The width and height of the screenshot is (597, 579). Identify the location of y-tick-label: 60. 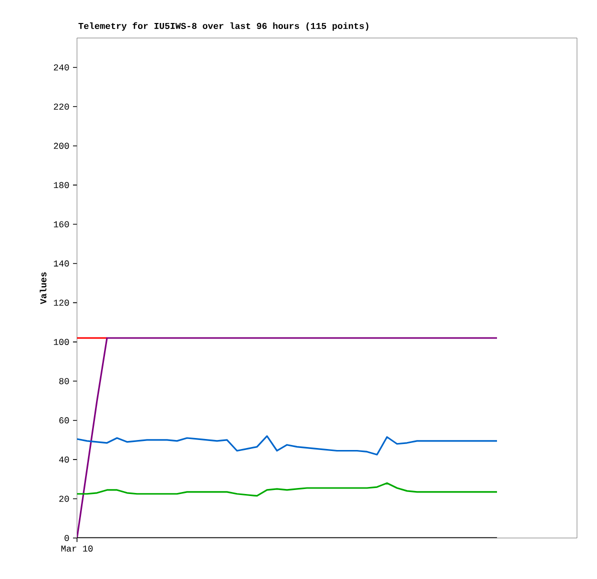
(64, 420).